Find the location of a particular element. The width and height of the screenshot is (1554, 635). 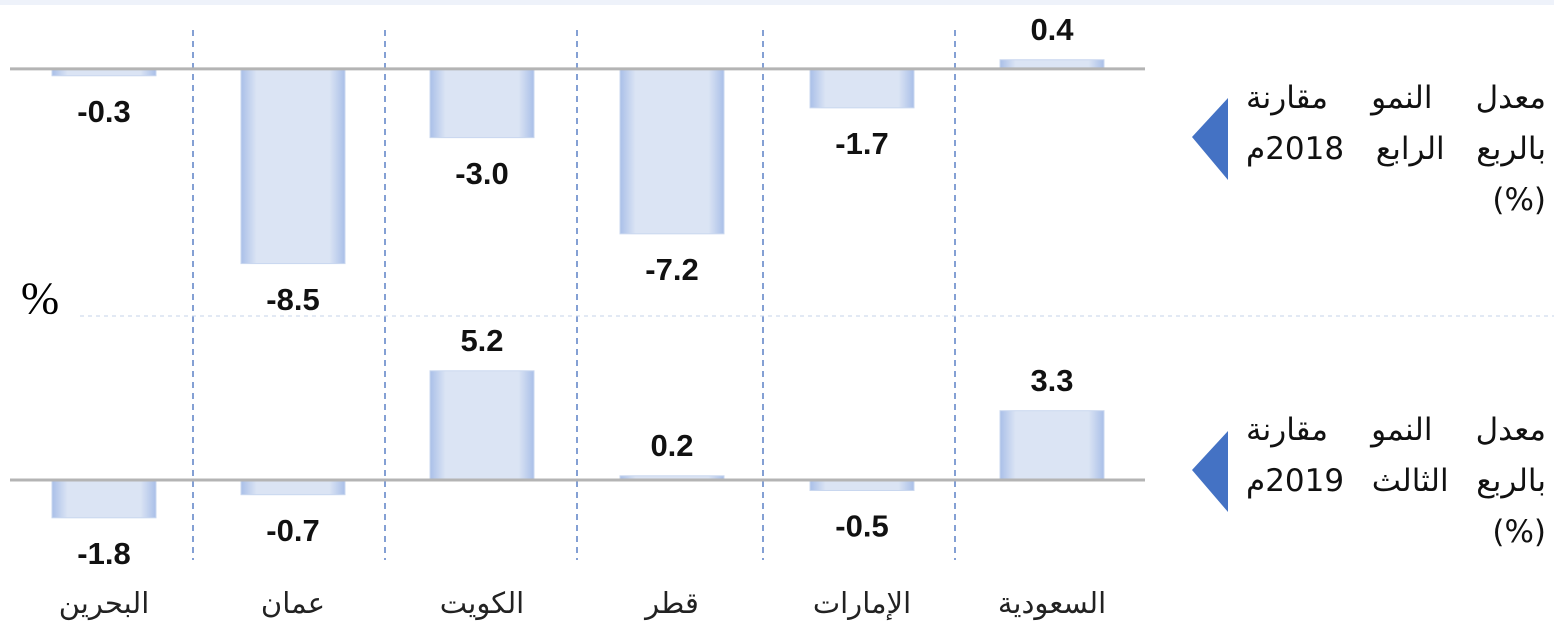

data-label: -0.5 is located at coordinates (861, 526).